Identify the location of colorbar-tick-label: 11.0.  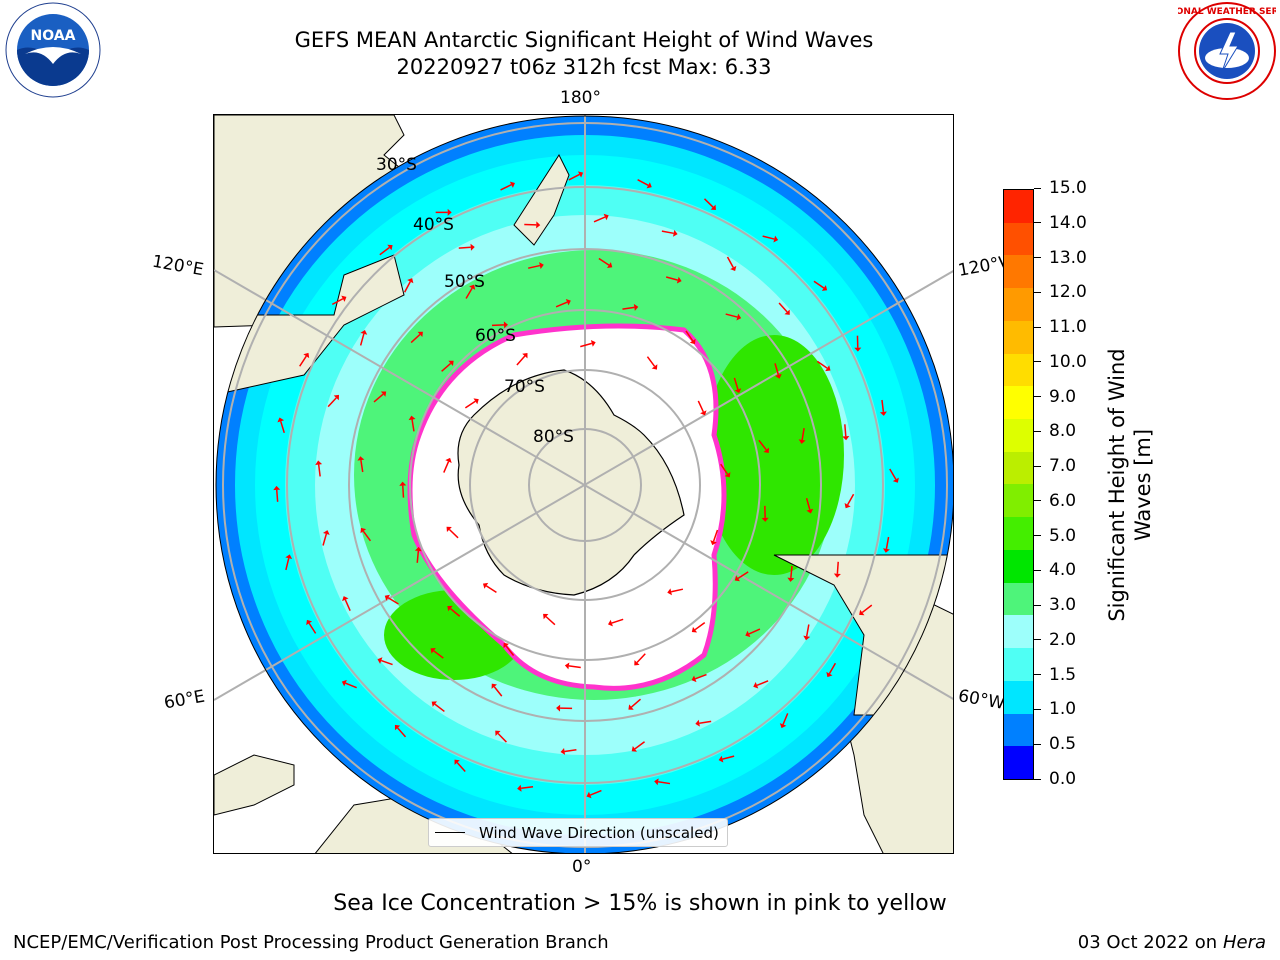
(1060, 327).